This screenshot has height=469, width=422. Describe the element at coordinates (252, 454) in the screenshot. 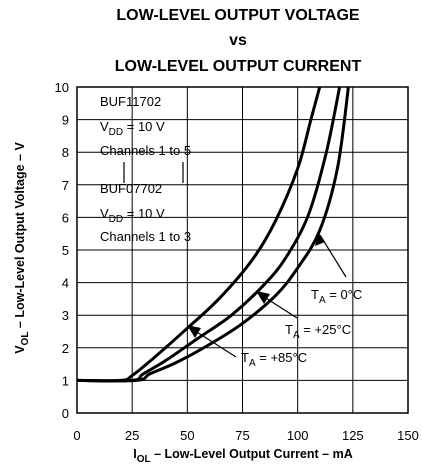

I see `x-axis-label-suffix: – Low-Level Output Current – mA` at that location.